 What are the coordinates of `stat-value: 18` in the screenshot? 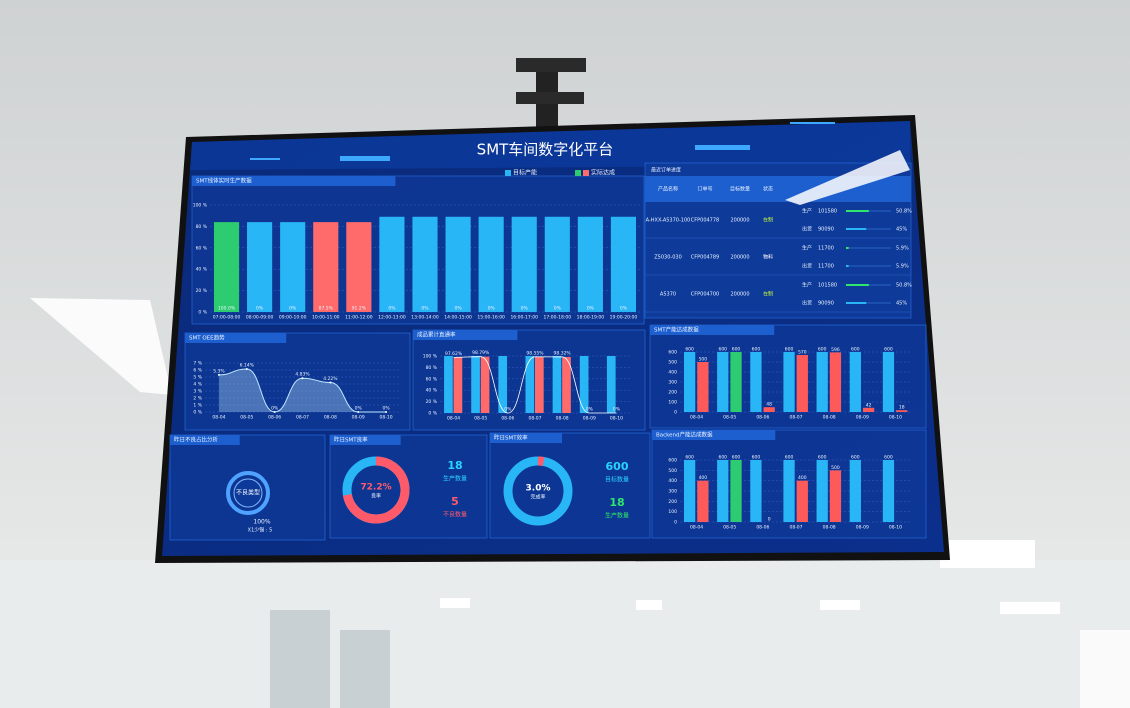 It's located at (616, 502).